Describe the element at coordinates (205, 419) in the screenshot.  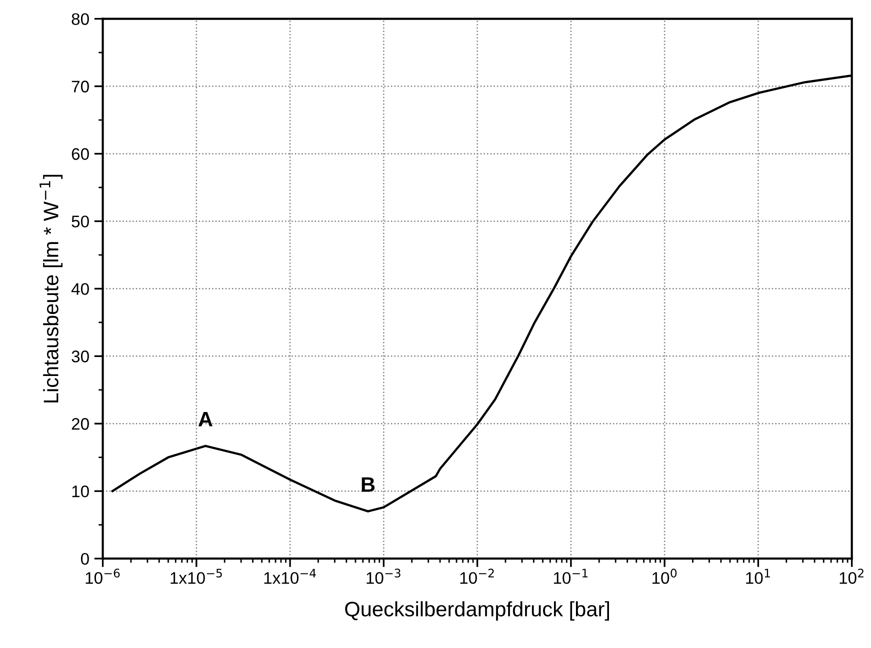
I see `annotation: A` at that location.